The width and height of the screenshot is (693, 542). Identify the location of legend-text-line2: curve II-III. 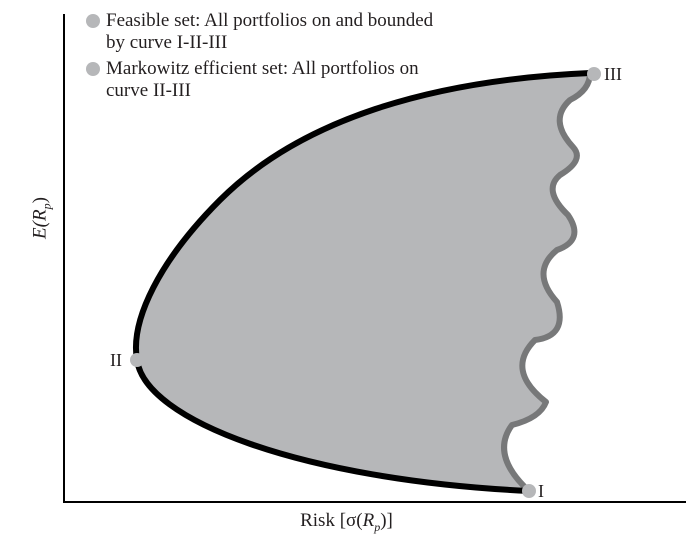
(148, 90).